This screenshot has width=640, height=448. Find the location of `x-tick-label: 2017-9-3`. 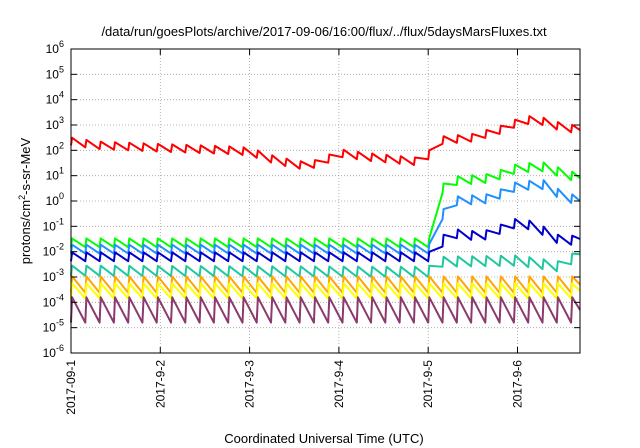

x-tick-label: 2017-9-3 is located at coordinates (250, 384).